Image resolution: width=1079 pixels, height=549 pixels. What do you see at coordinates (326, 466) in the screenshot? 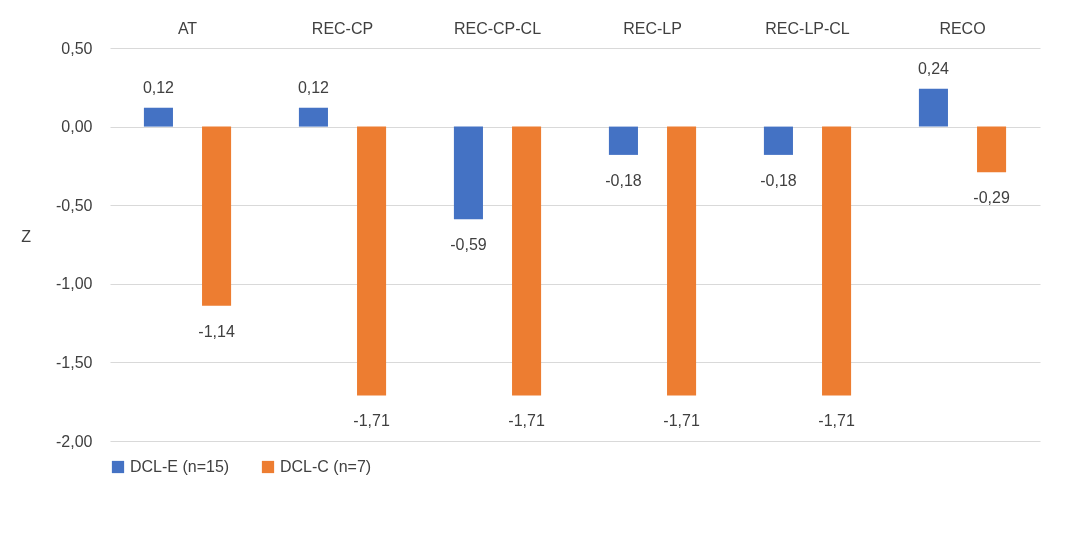
I see `legend-label: DCL-C (n=7)` at bounding box center [326, 466].